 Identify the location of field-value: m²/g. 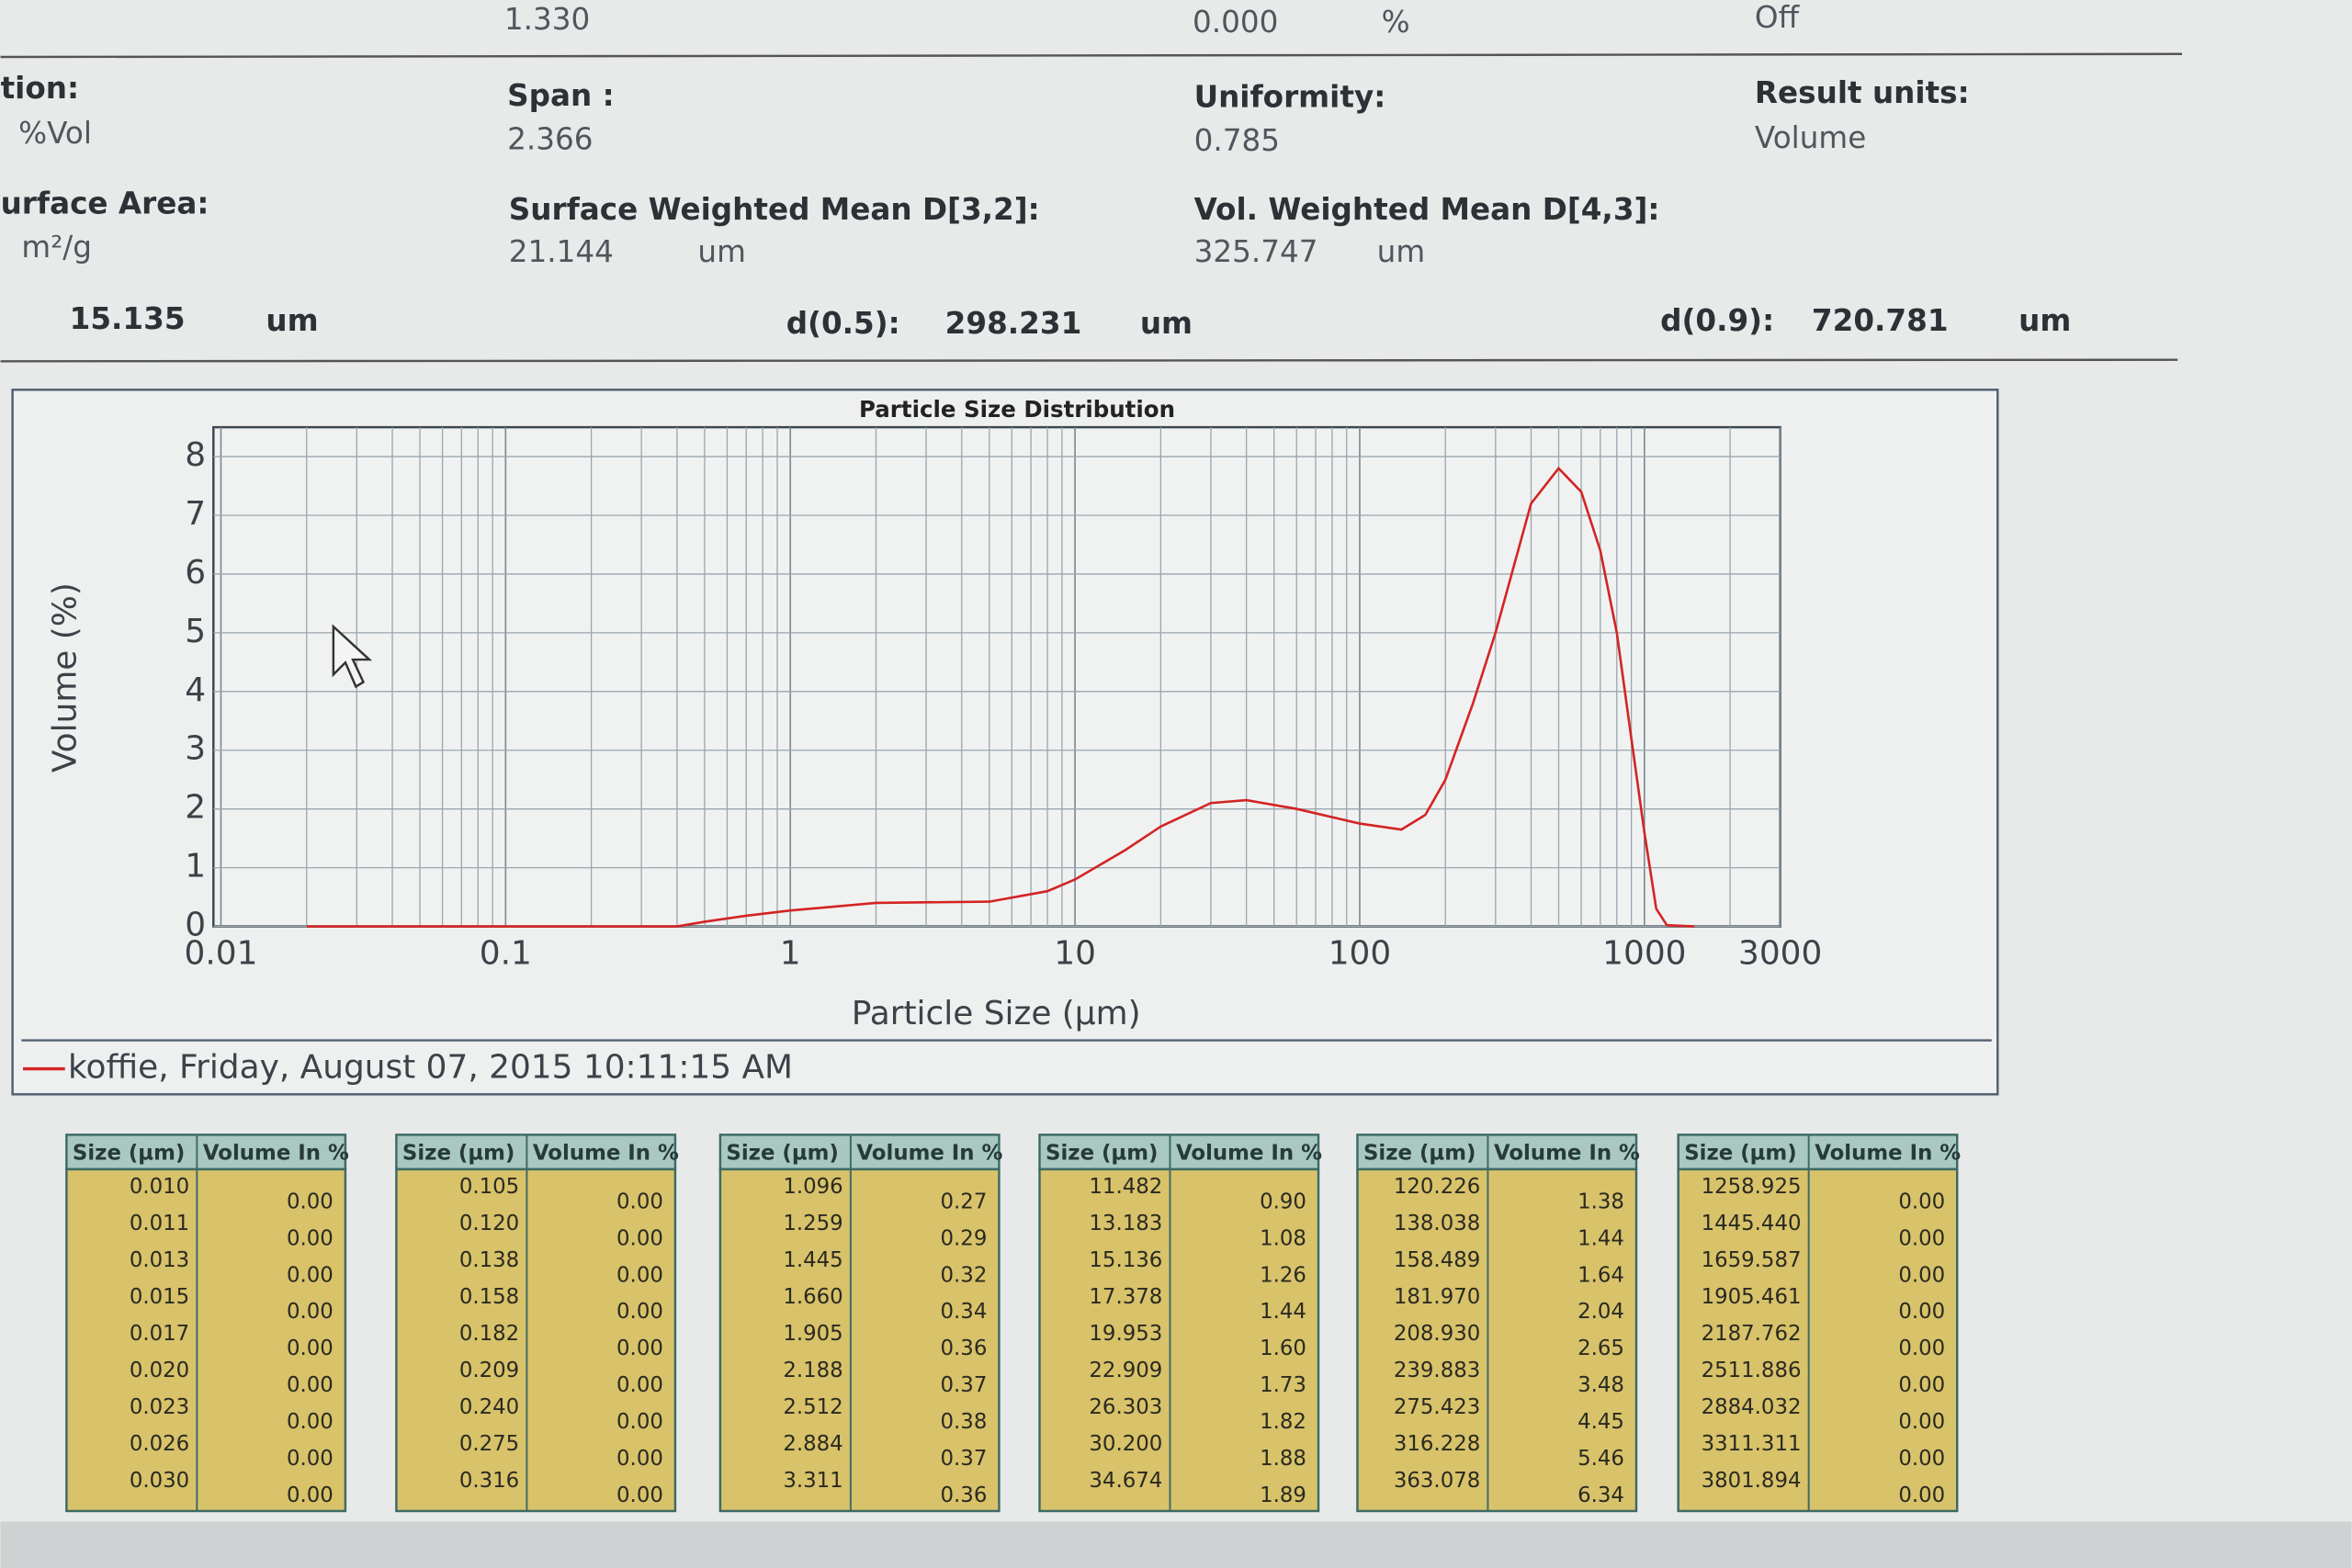
(57, 248).